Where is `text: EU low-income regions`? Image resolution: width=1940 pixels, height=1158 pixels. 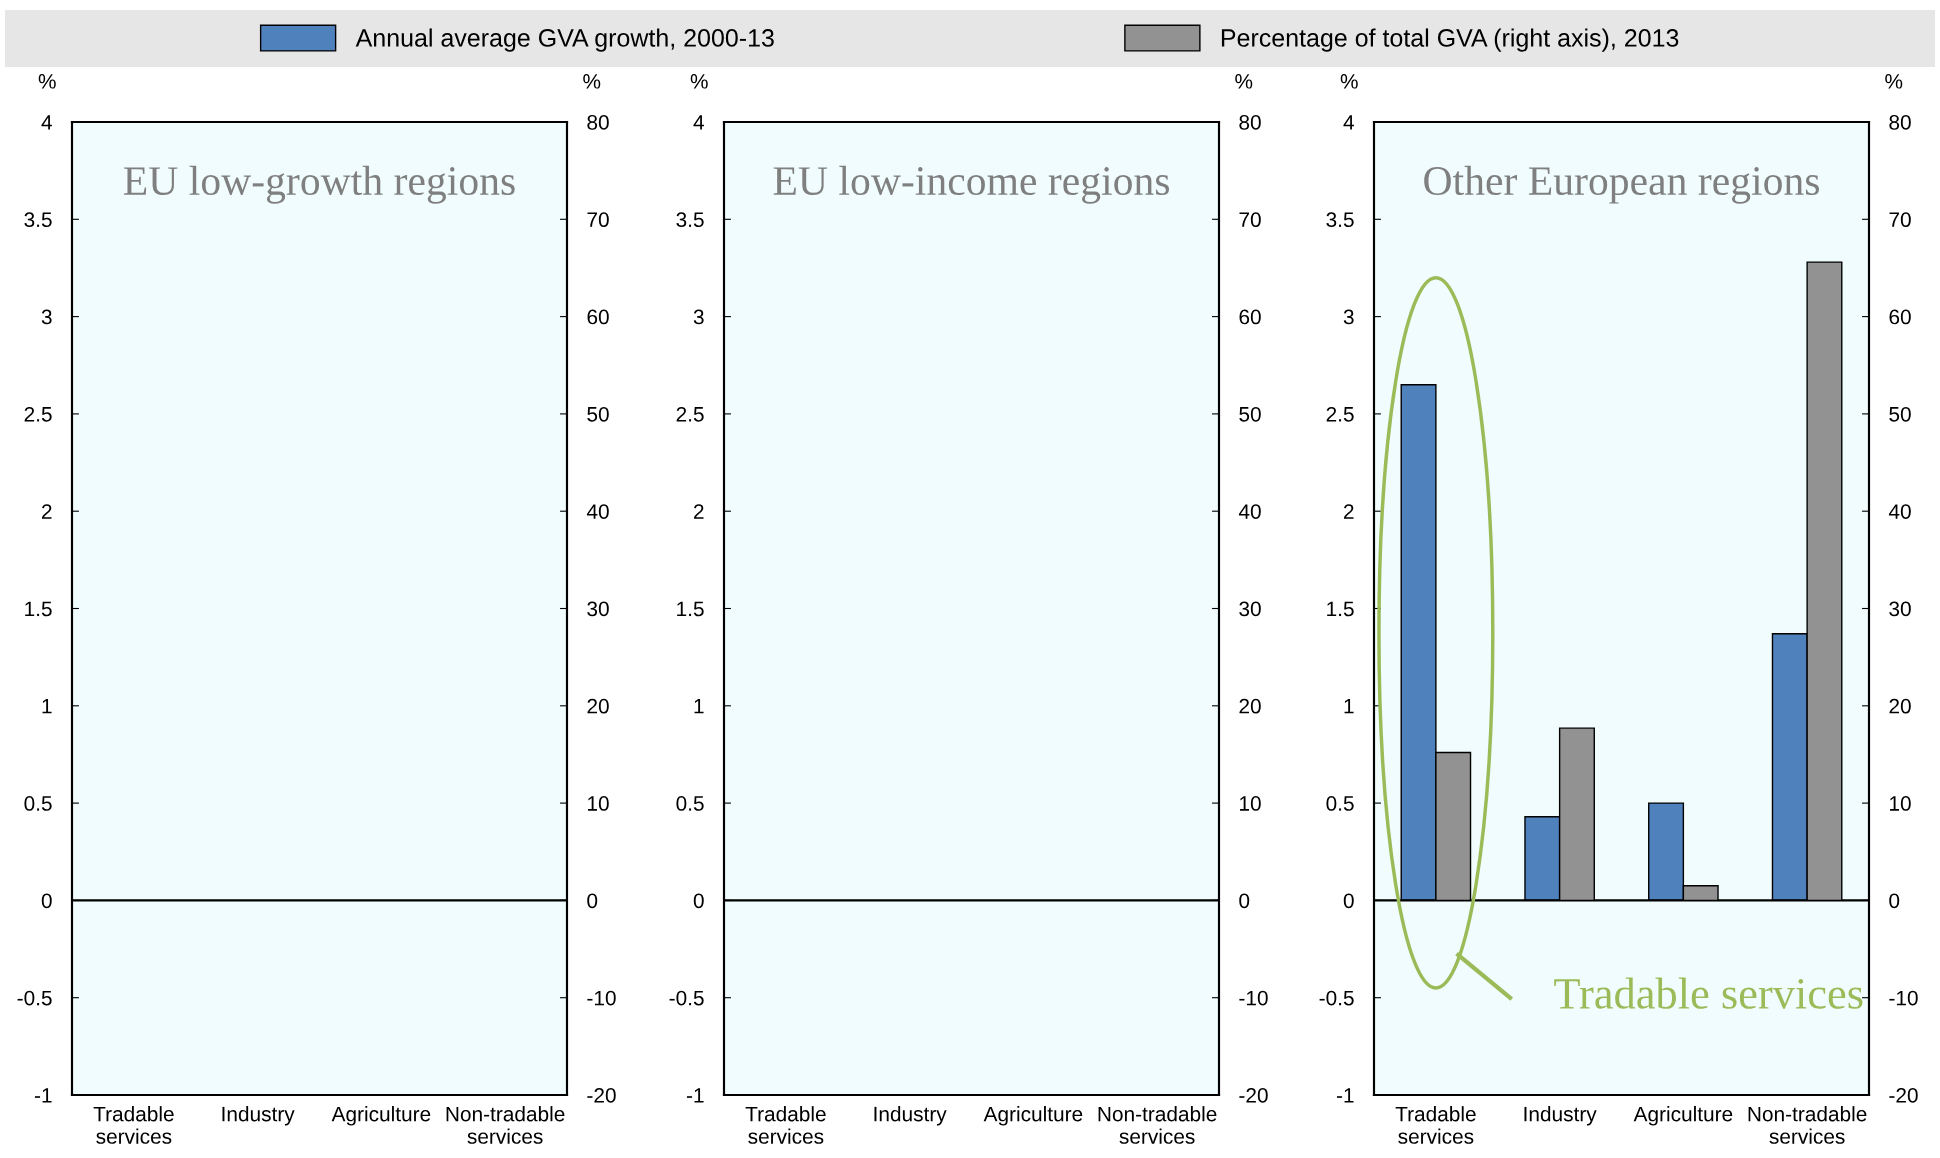
text: EU low-income regions is located at coordinates (971, 184).